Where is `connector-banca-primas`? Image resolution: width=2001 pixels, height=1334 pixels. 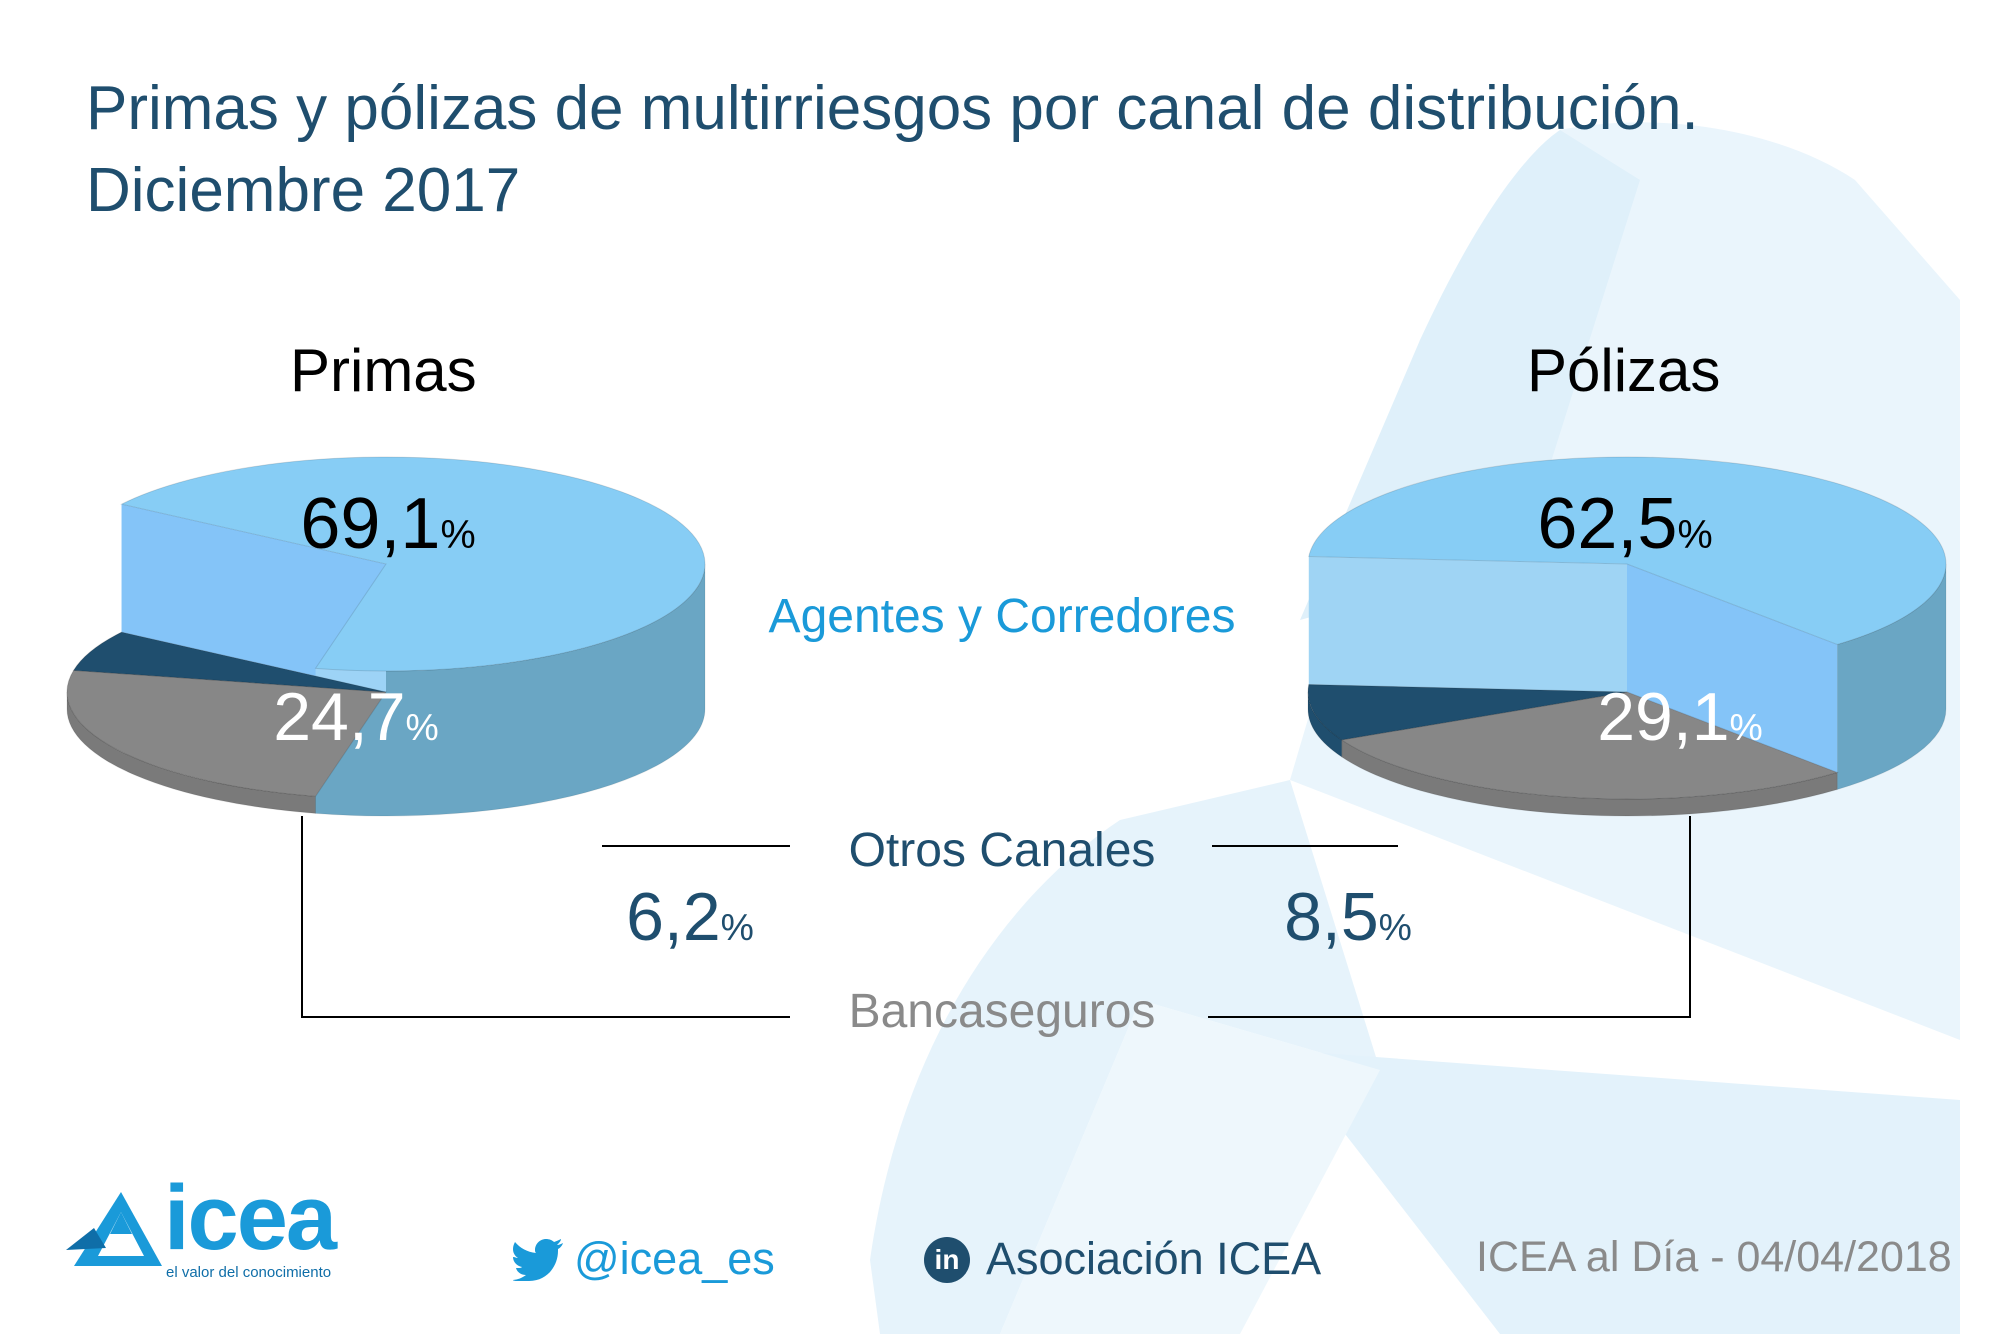 connector-banca-primas is located at coordinates (545, 917).